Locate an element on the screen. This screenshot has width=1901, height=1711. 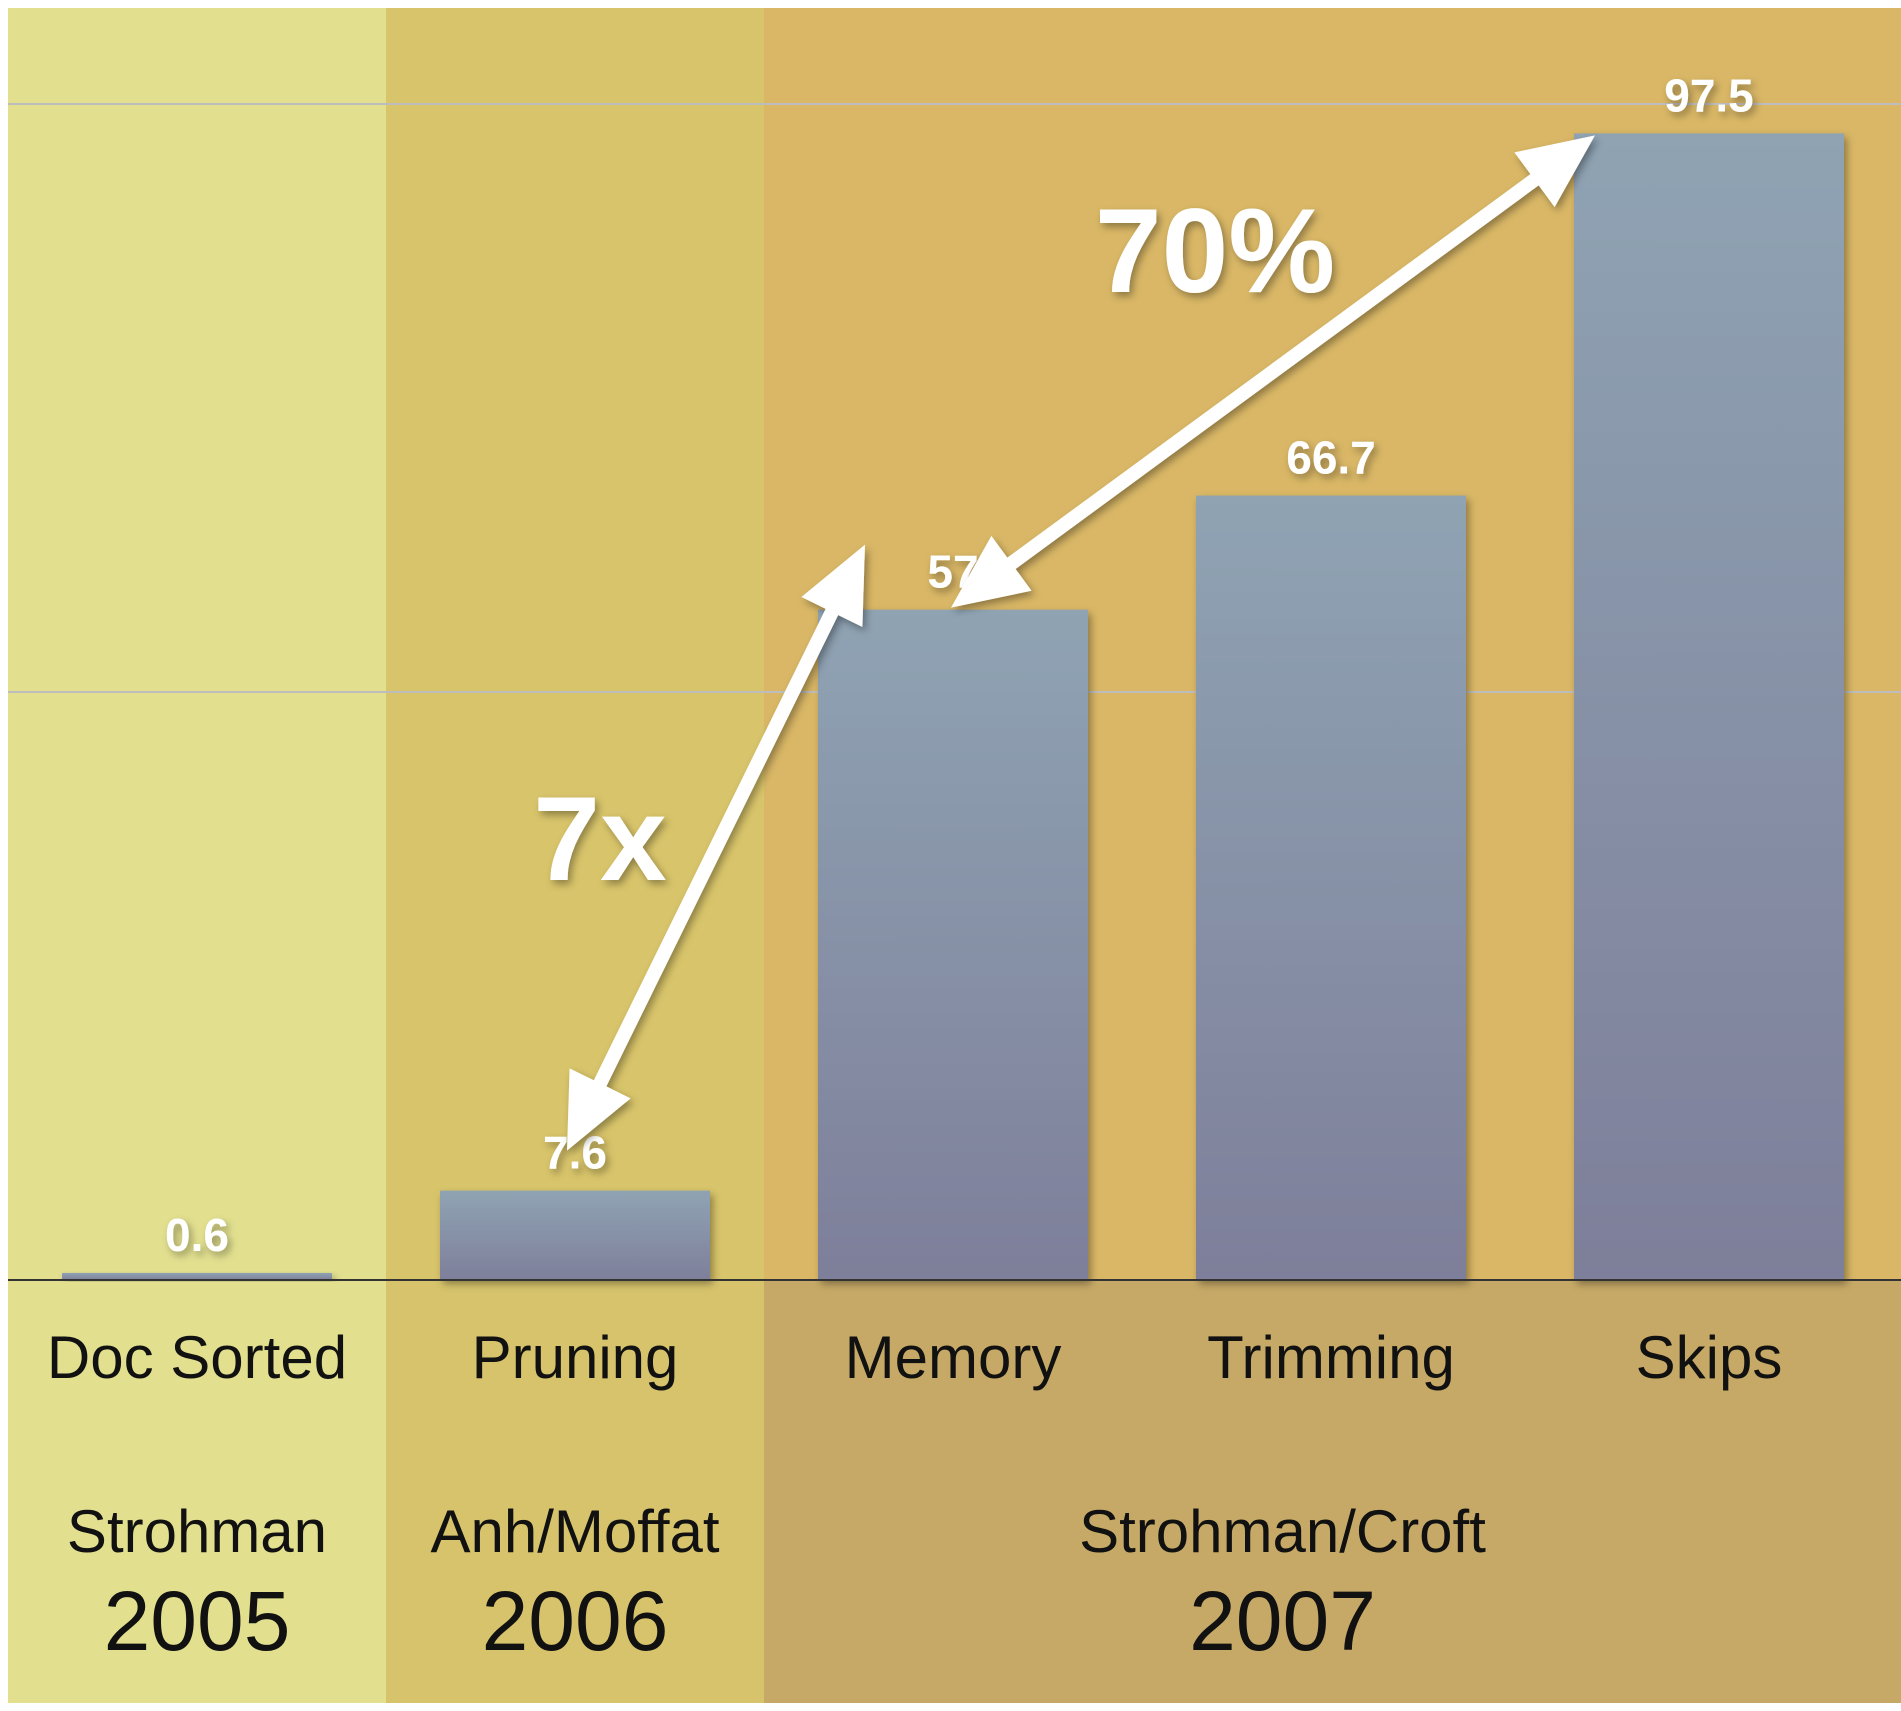
category-label-trimming: Trimming is located at coordinates (1331, 1357).